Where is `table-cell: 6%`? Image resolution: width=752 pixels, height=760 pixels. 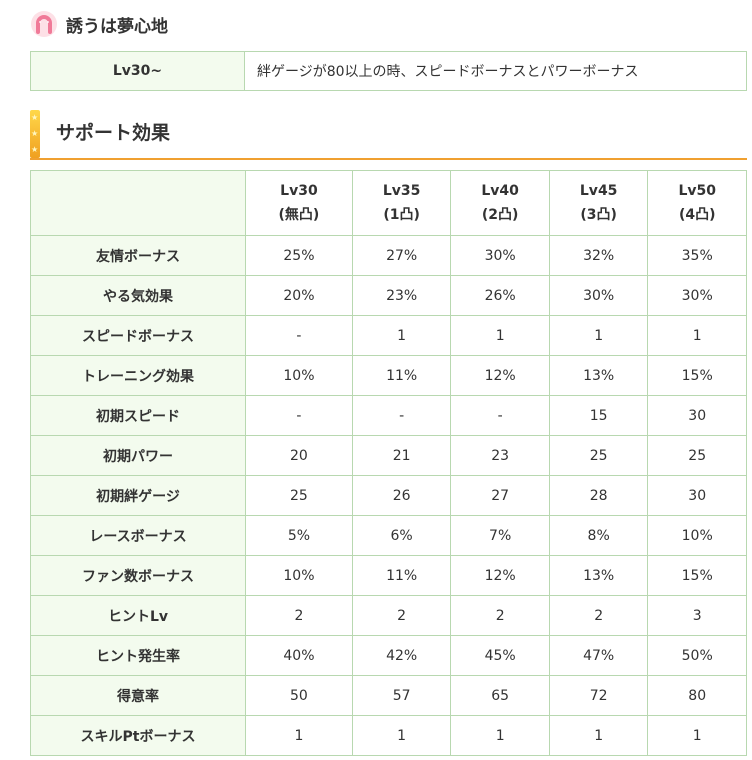 table-cell: 6% is located at coordinates (401, 535).